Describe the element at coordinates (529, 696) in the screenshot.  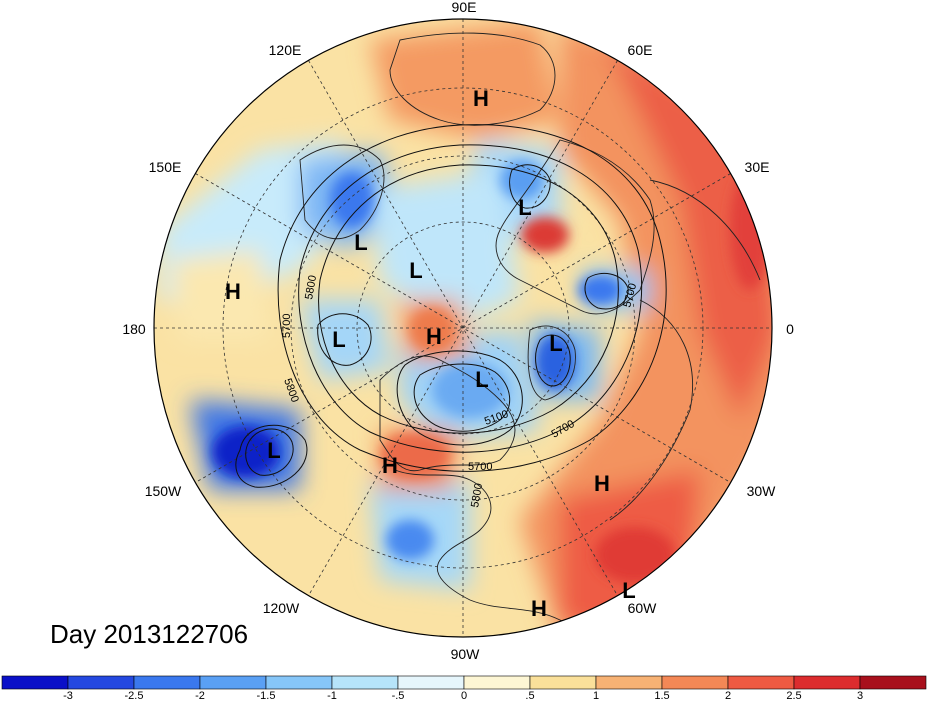
I see `colorbar-tick-label: .5` at that location.